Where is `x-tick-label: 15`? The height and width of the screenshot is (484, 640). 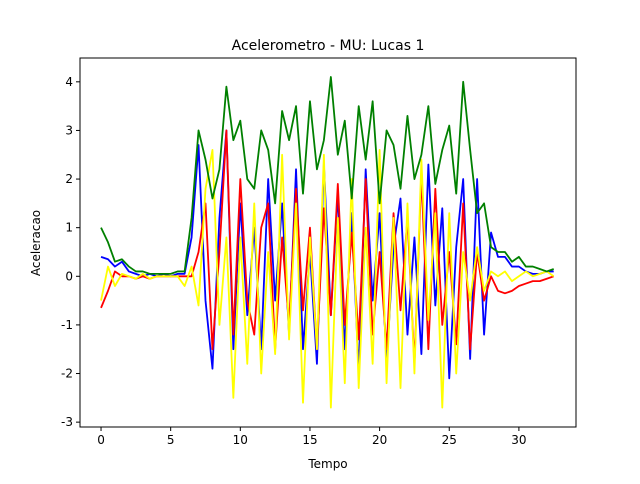
x-tick-label: 15 is located at coordinates (309, 440).